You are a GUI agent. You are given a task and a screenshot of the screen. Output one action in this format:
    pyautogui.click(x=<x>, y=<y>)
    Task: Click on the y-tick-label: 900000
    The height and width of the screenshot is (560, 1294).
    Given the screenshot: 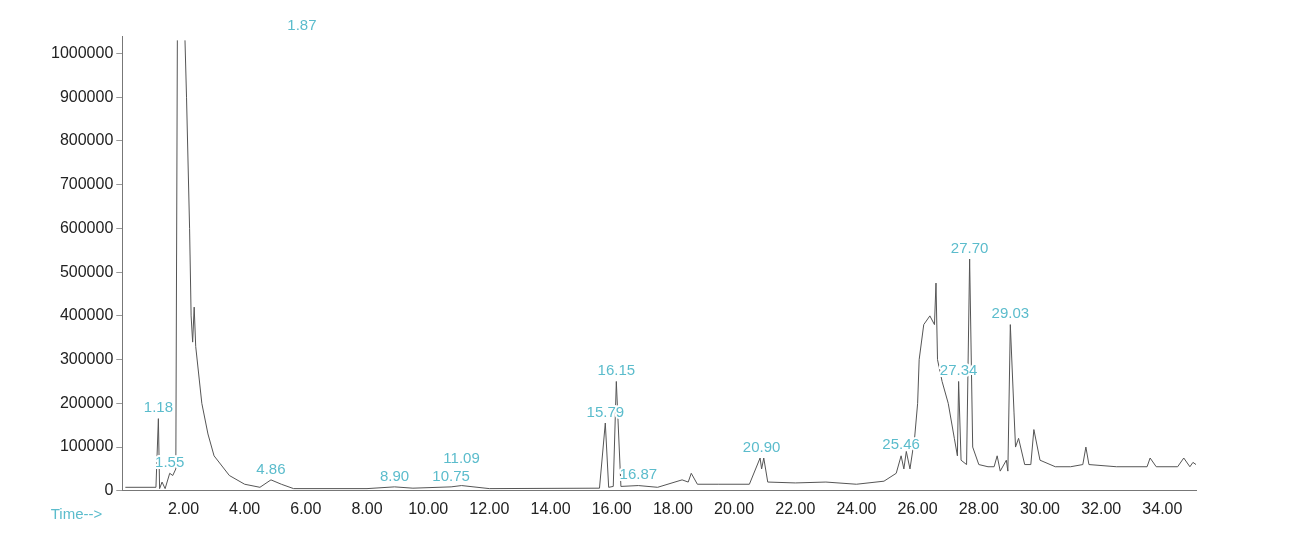 What is the action you would take?
    pyautogui.click(x=86, y=96)
    